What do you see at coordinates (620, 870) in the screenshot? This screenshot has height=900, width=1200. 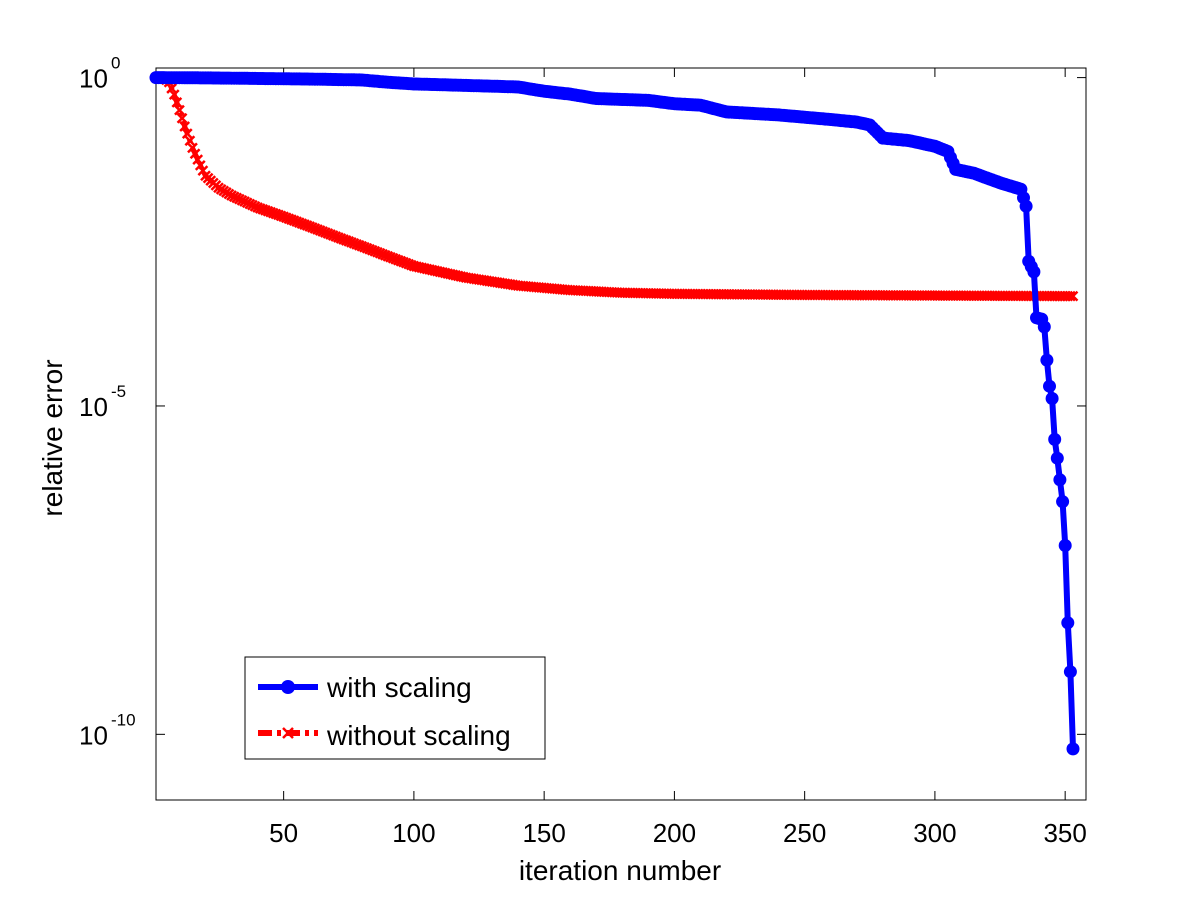 I see `x-axis-label: iteration number` at bounding box center [620, 870].